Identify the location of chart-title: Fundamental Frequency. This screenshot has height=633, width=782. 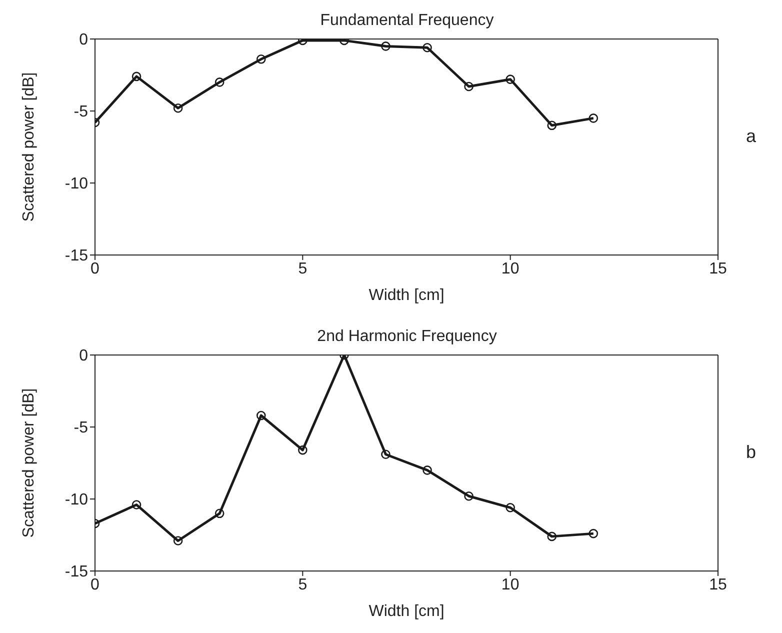
(407, 21).